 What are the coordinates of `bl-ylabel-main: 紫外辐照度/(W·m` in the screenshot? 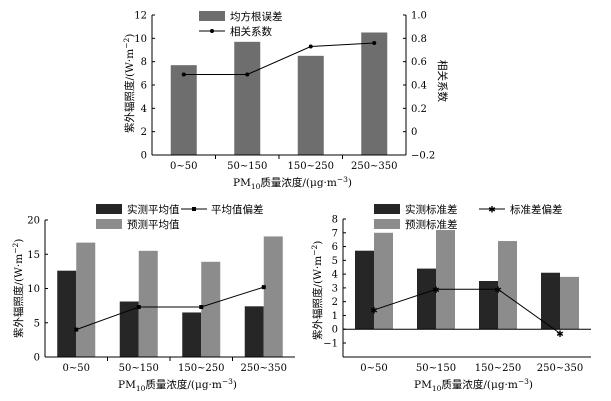 It's located at (18, 296).